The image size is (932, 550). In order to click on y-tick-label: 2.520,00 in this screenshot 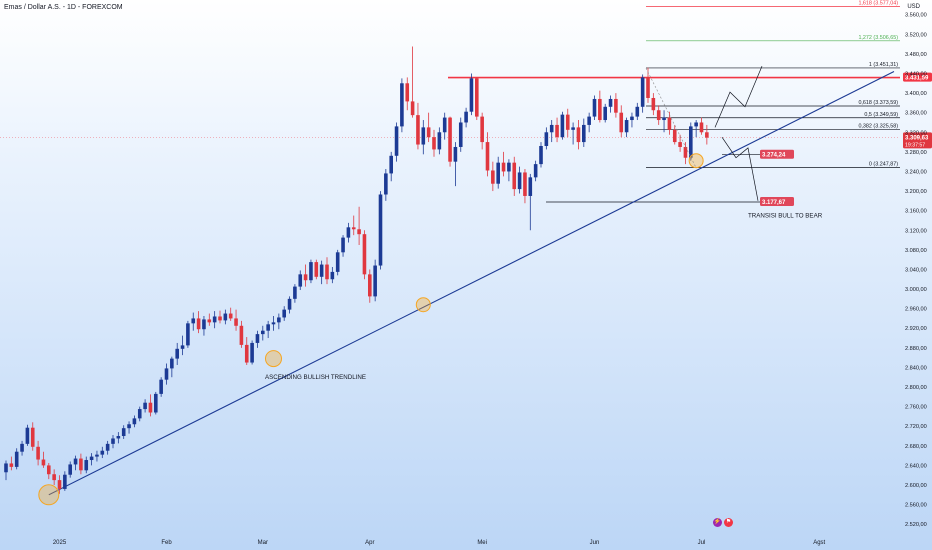, I will do `click(916, 525)`.